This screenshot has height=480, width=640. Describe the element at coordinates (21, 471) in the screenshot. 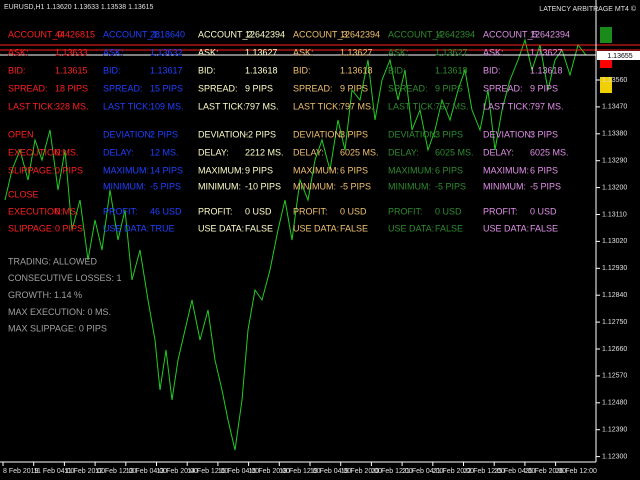

I see `time-label: 8 Feb 2019` at that location.